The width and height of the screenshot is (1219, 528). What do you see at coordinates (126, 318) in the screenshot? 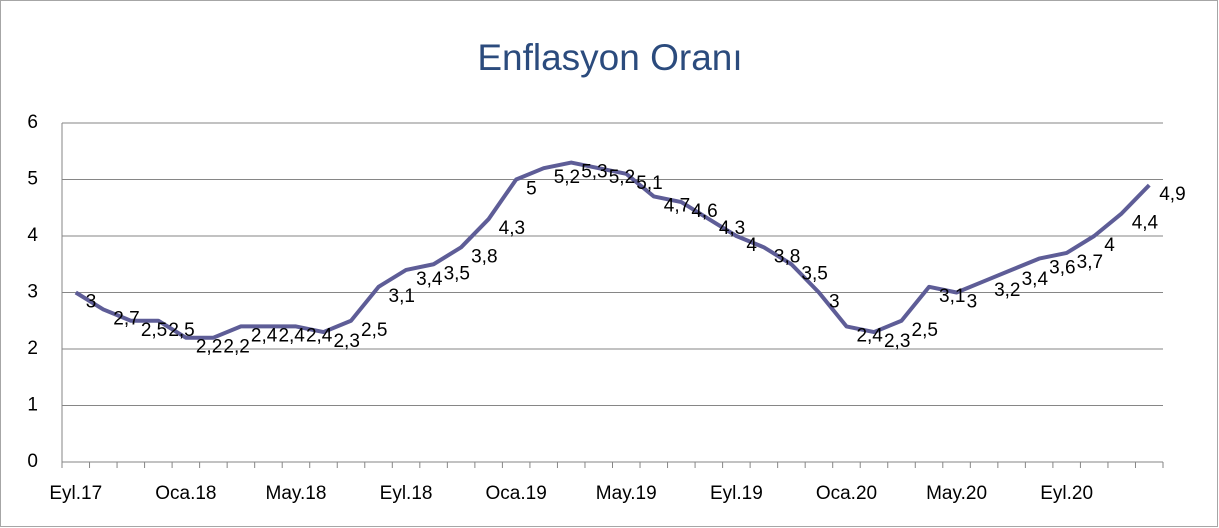
I see `data-label: 2,7` at bounding box center [126, 318].